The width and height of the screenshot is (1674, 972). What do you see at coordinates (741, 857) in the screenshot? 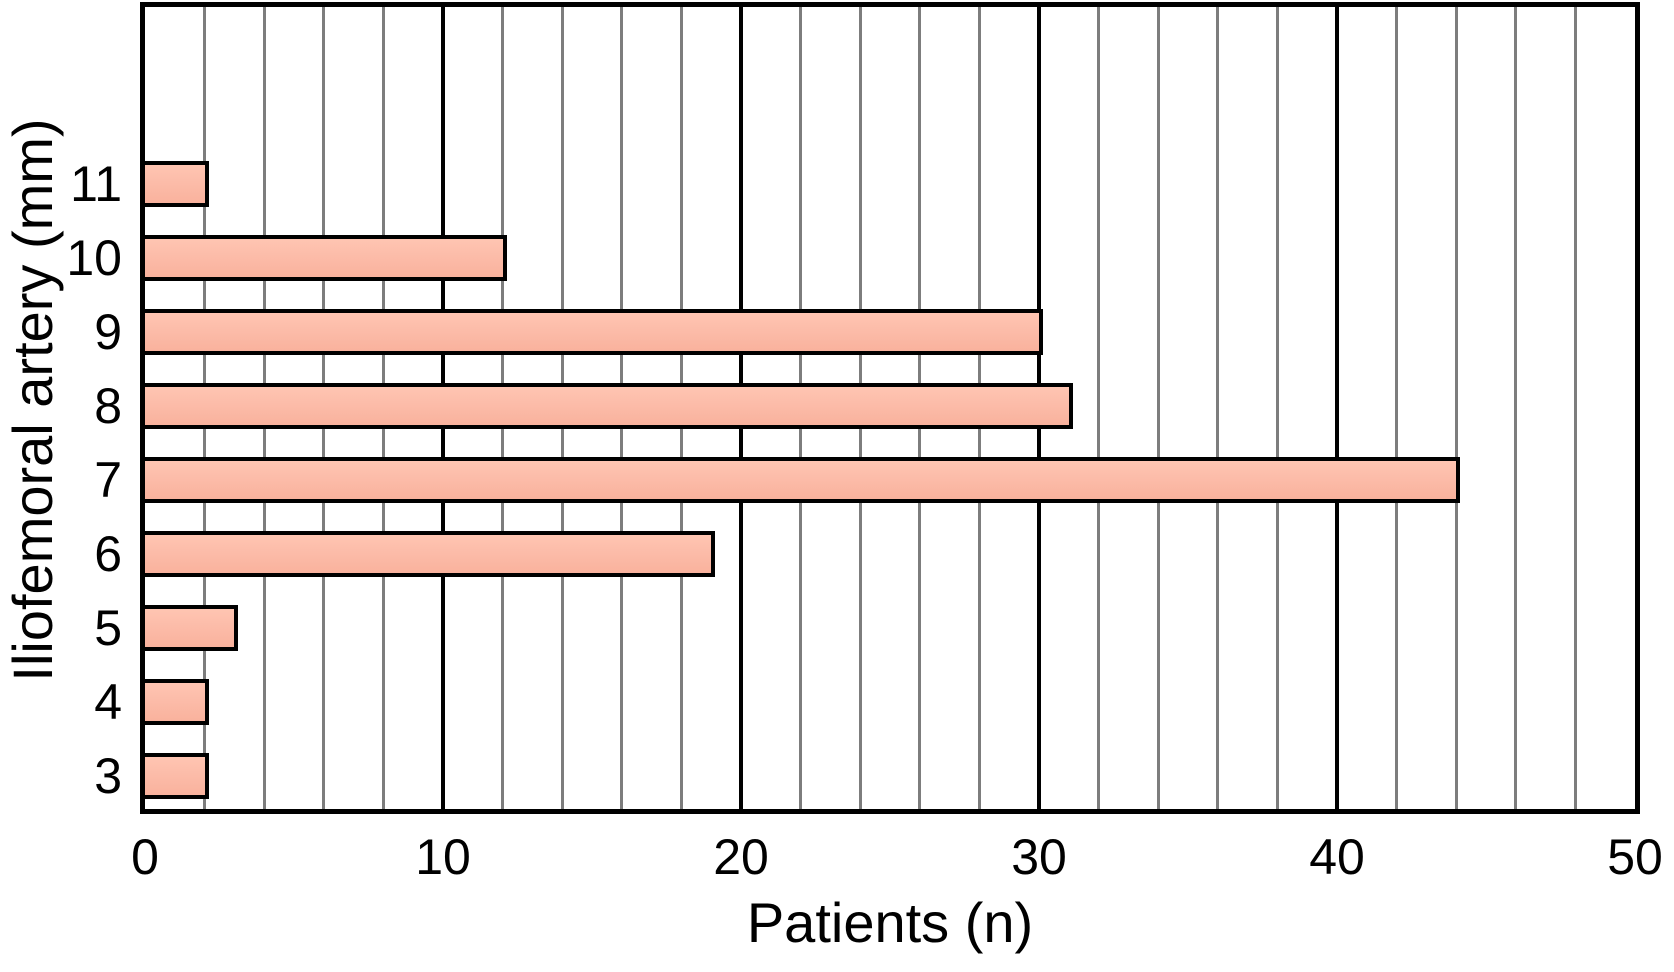
I see `x-tick-label: 20` at bounding box center [741, 857].